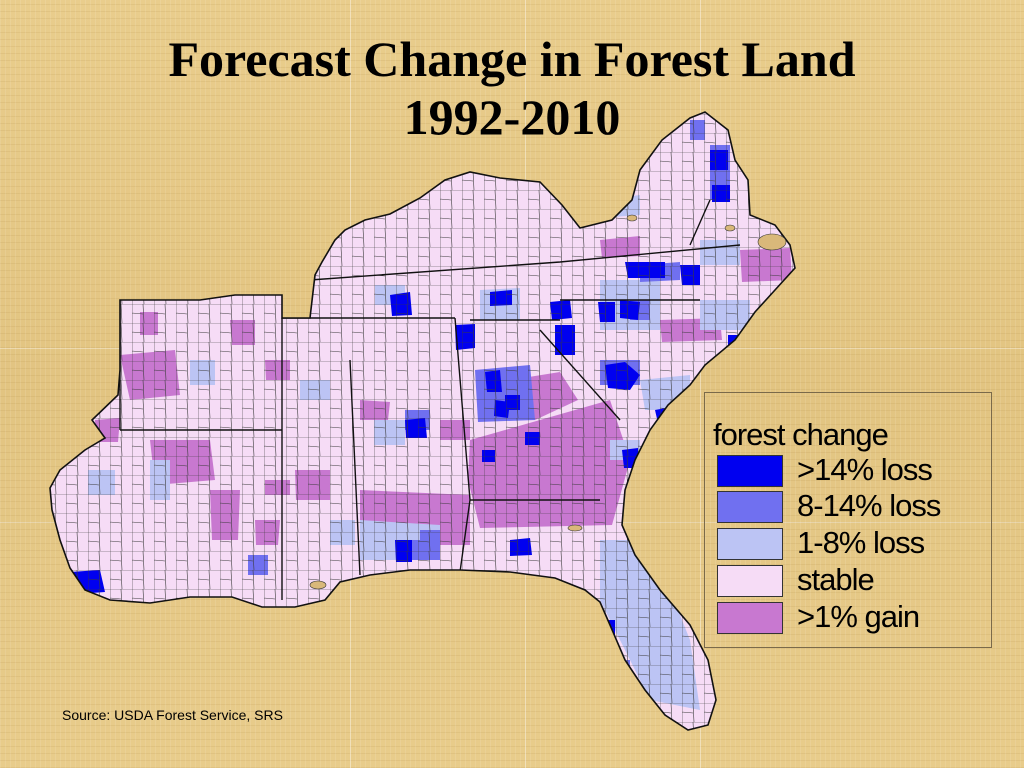 The image size is (1024, 768). I want to click on legend-label: >14% loss, so click(865, 469).